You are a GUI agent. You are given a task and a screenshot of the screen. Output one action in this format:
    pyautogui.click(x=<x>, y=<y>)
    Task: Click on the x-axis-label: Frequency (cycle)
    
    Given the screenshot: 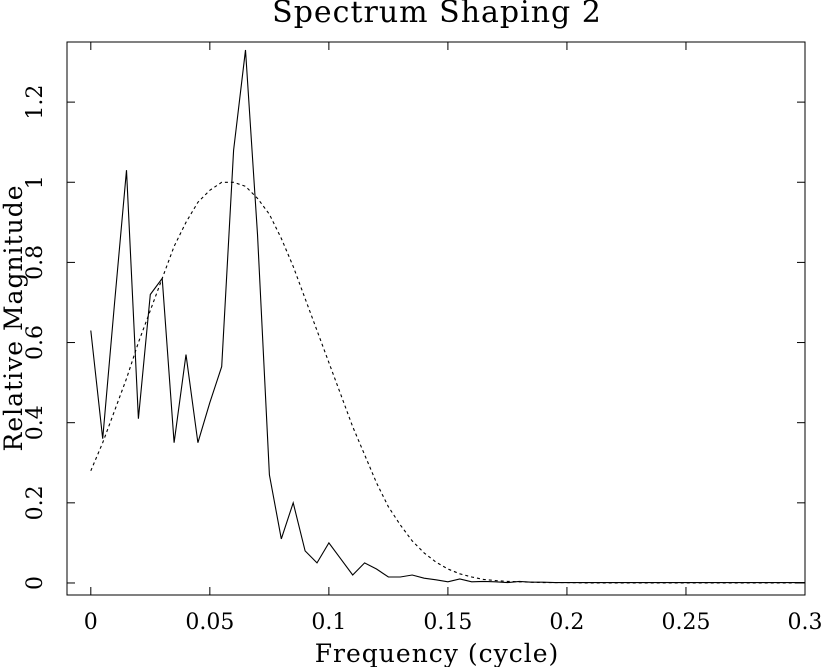 What is the action you would take?
    pyautogui.click(x=437, y=653)
    